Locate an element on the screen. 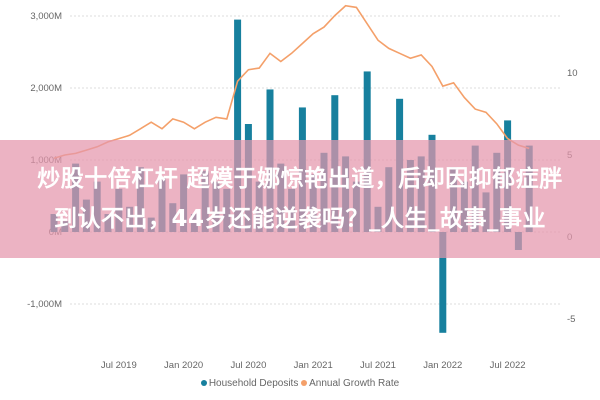 The width and height of the screenshot is (600, 400). x-axis-tick-label: Jan 2022 is located at coordinates (442, 365).